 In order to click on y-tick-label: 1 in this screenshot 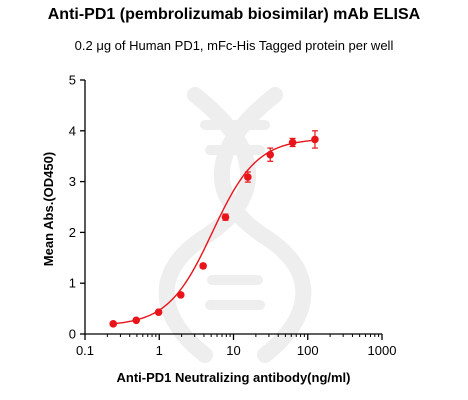, I will do `click(72, 283)`.